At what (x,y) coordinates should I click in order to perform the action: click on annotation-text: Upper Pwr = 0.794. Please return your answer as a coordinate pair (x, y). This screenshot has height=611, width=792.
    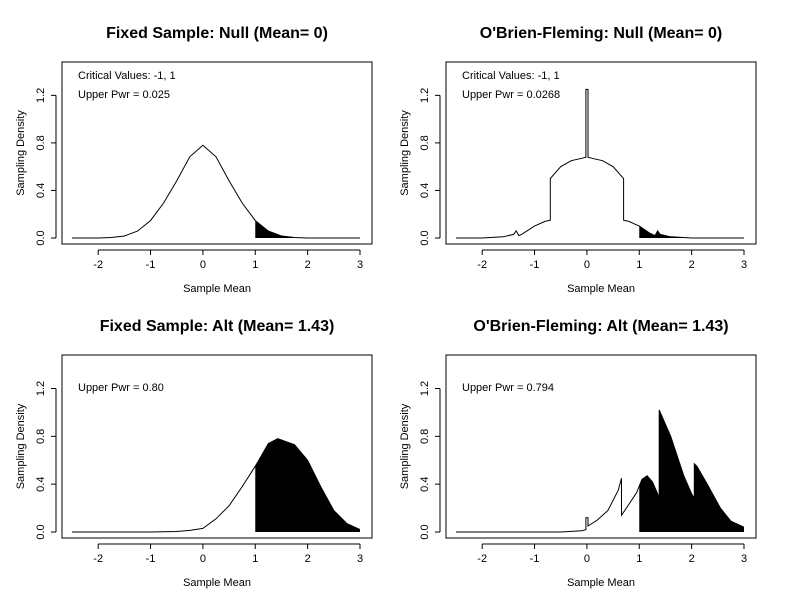
    Looking at the image, I should click on (508, 388).